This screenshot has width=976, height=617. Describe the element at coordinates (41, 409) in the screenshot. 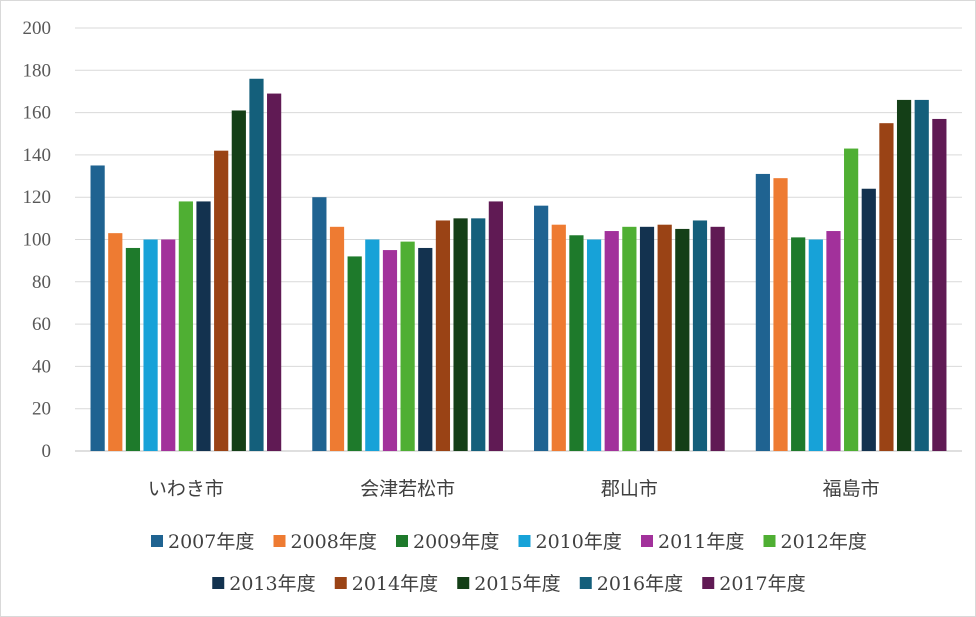

I see `y-tick-label: 20` at that location.